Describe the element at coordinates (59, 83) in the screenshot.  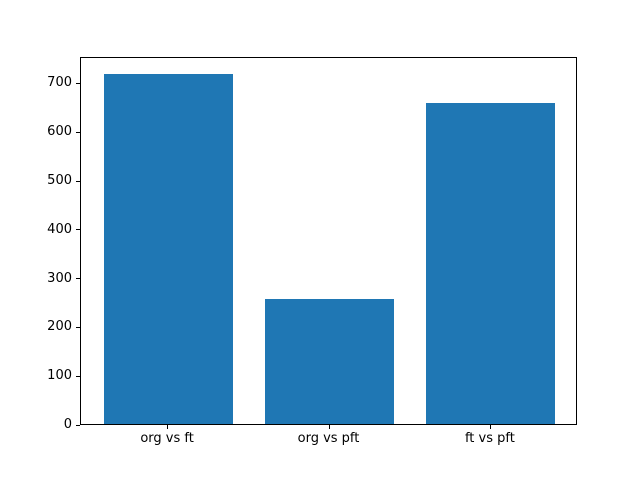
I see `y-tick-label: 700` at that location.